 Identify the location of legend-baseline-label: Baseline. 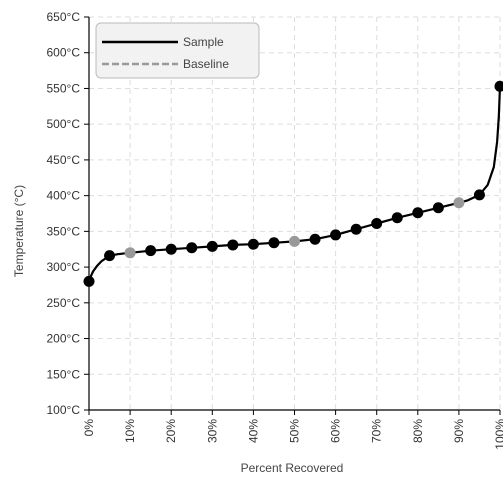
(206, 64).